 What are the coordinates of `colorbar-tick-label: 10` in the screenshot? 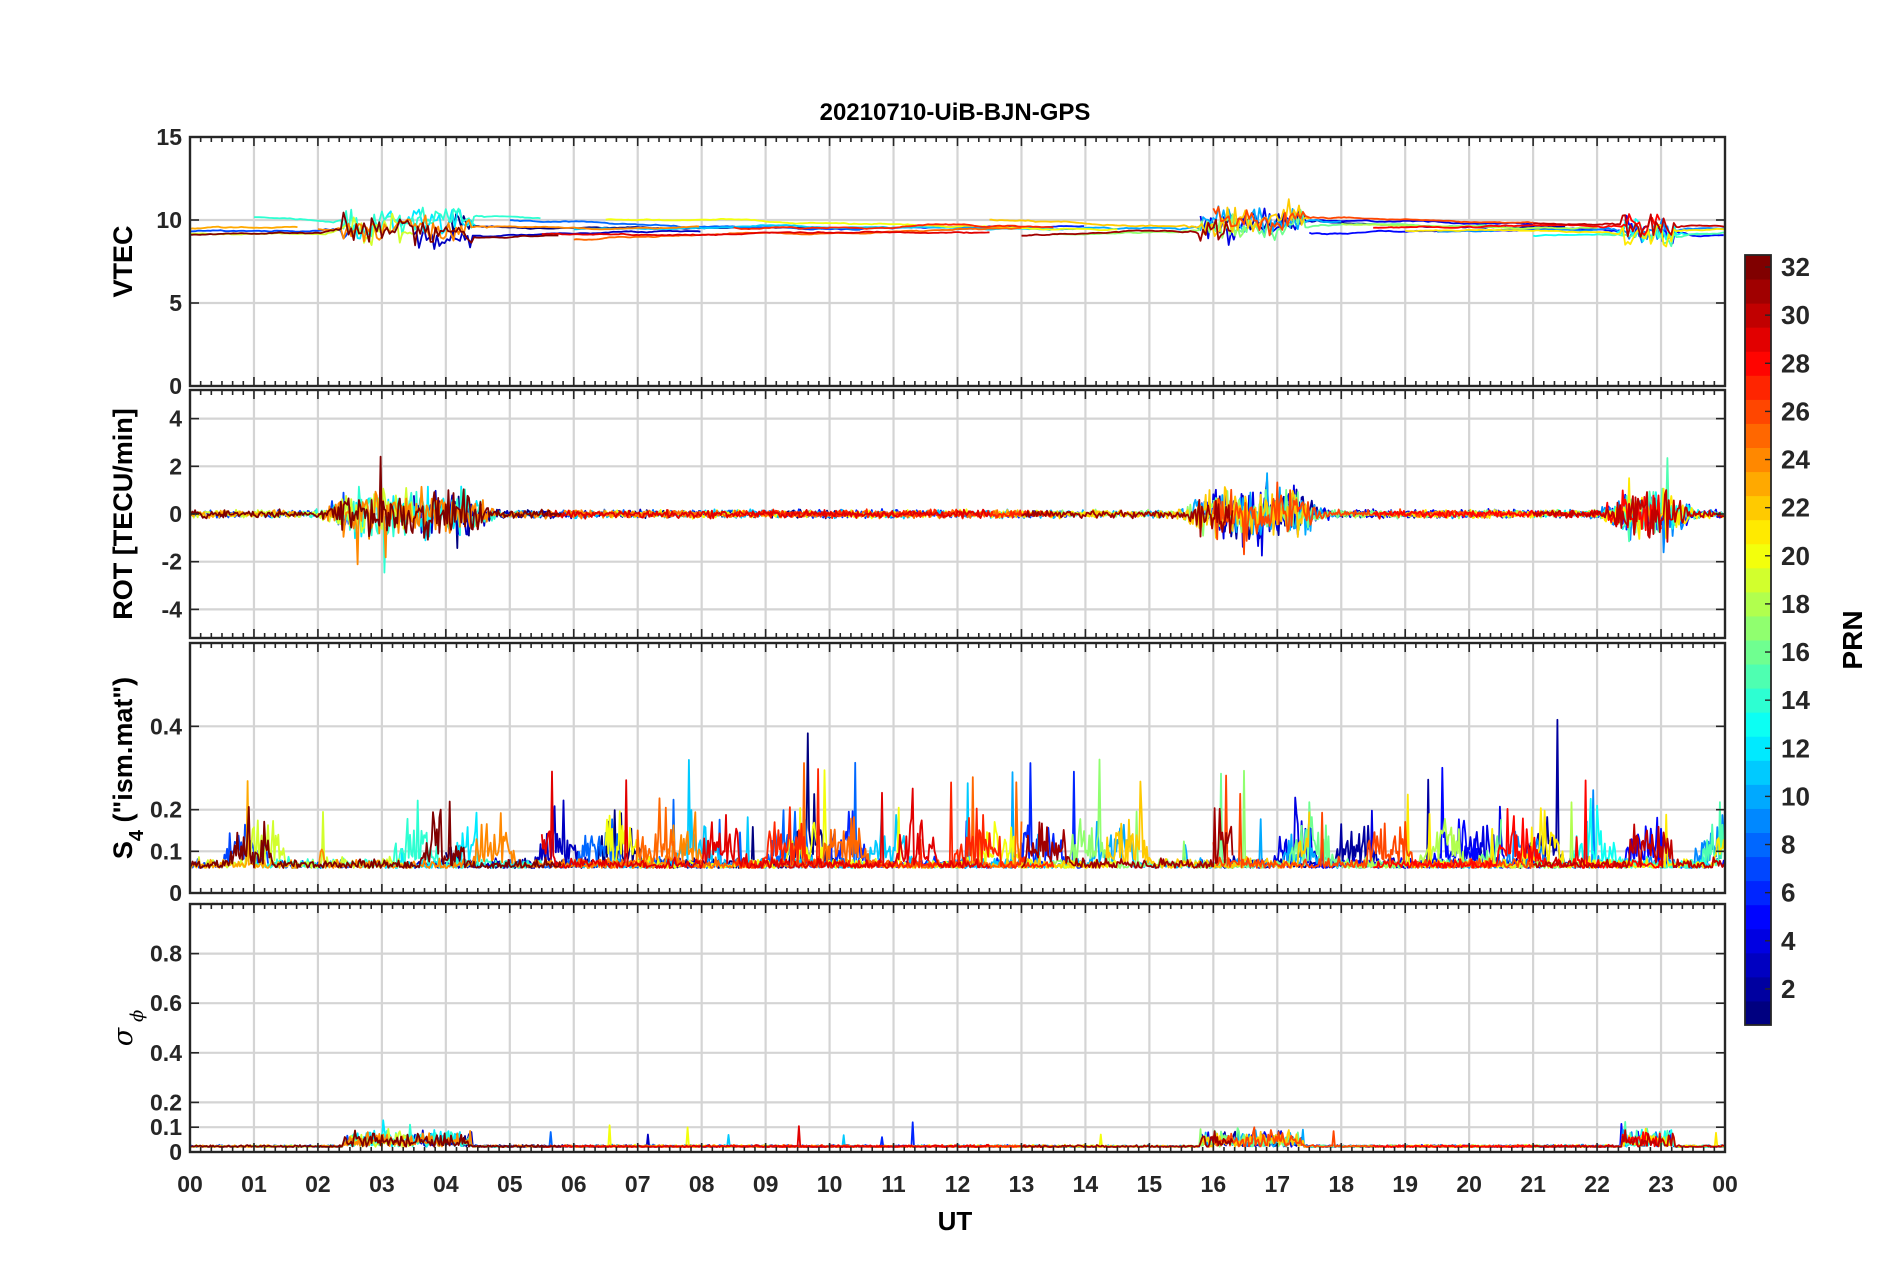 It's located at (1795, 796).